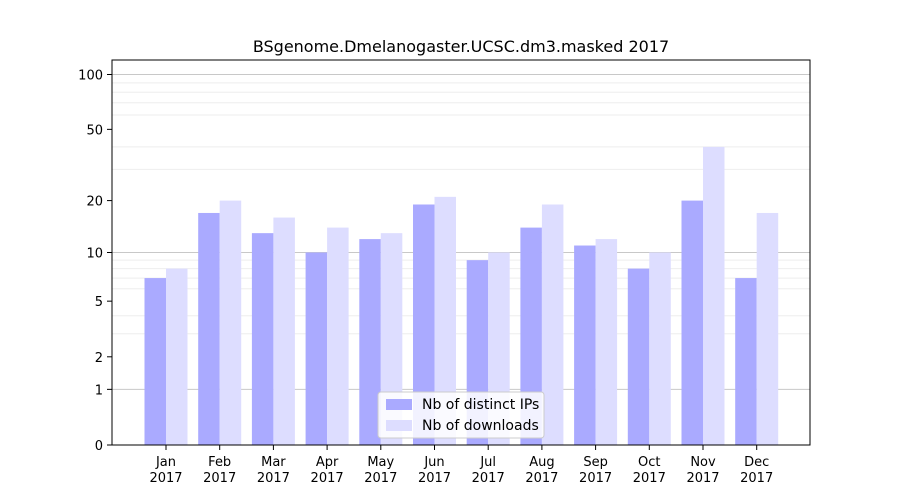  I want to click on x-tick-label-month: Jan, so click(165, 462).